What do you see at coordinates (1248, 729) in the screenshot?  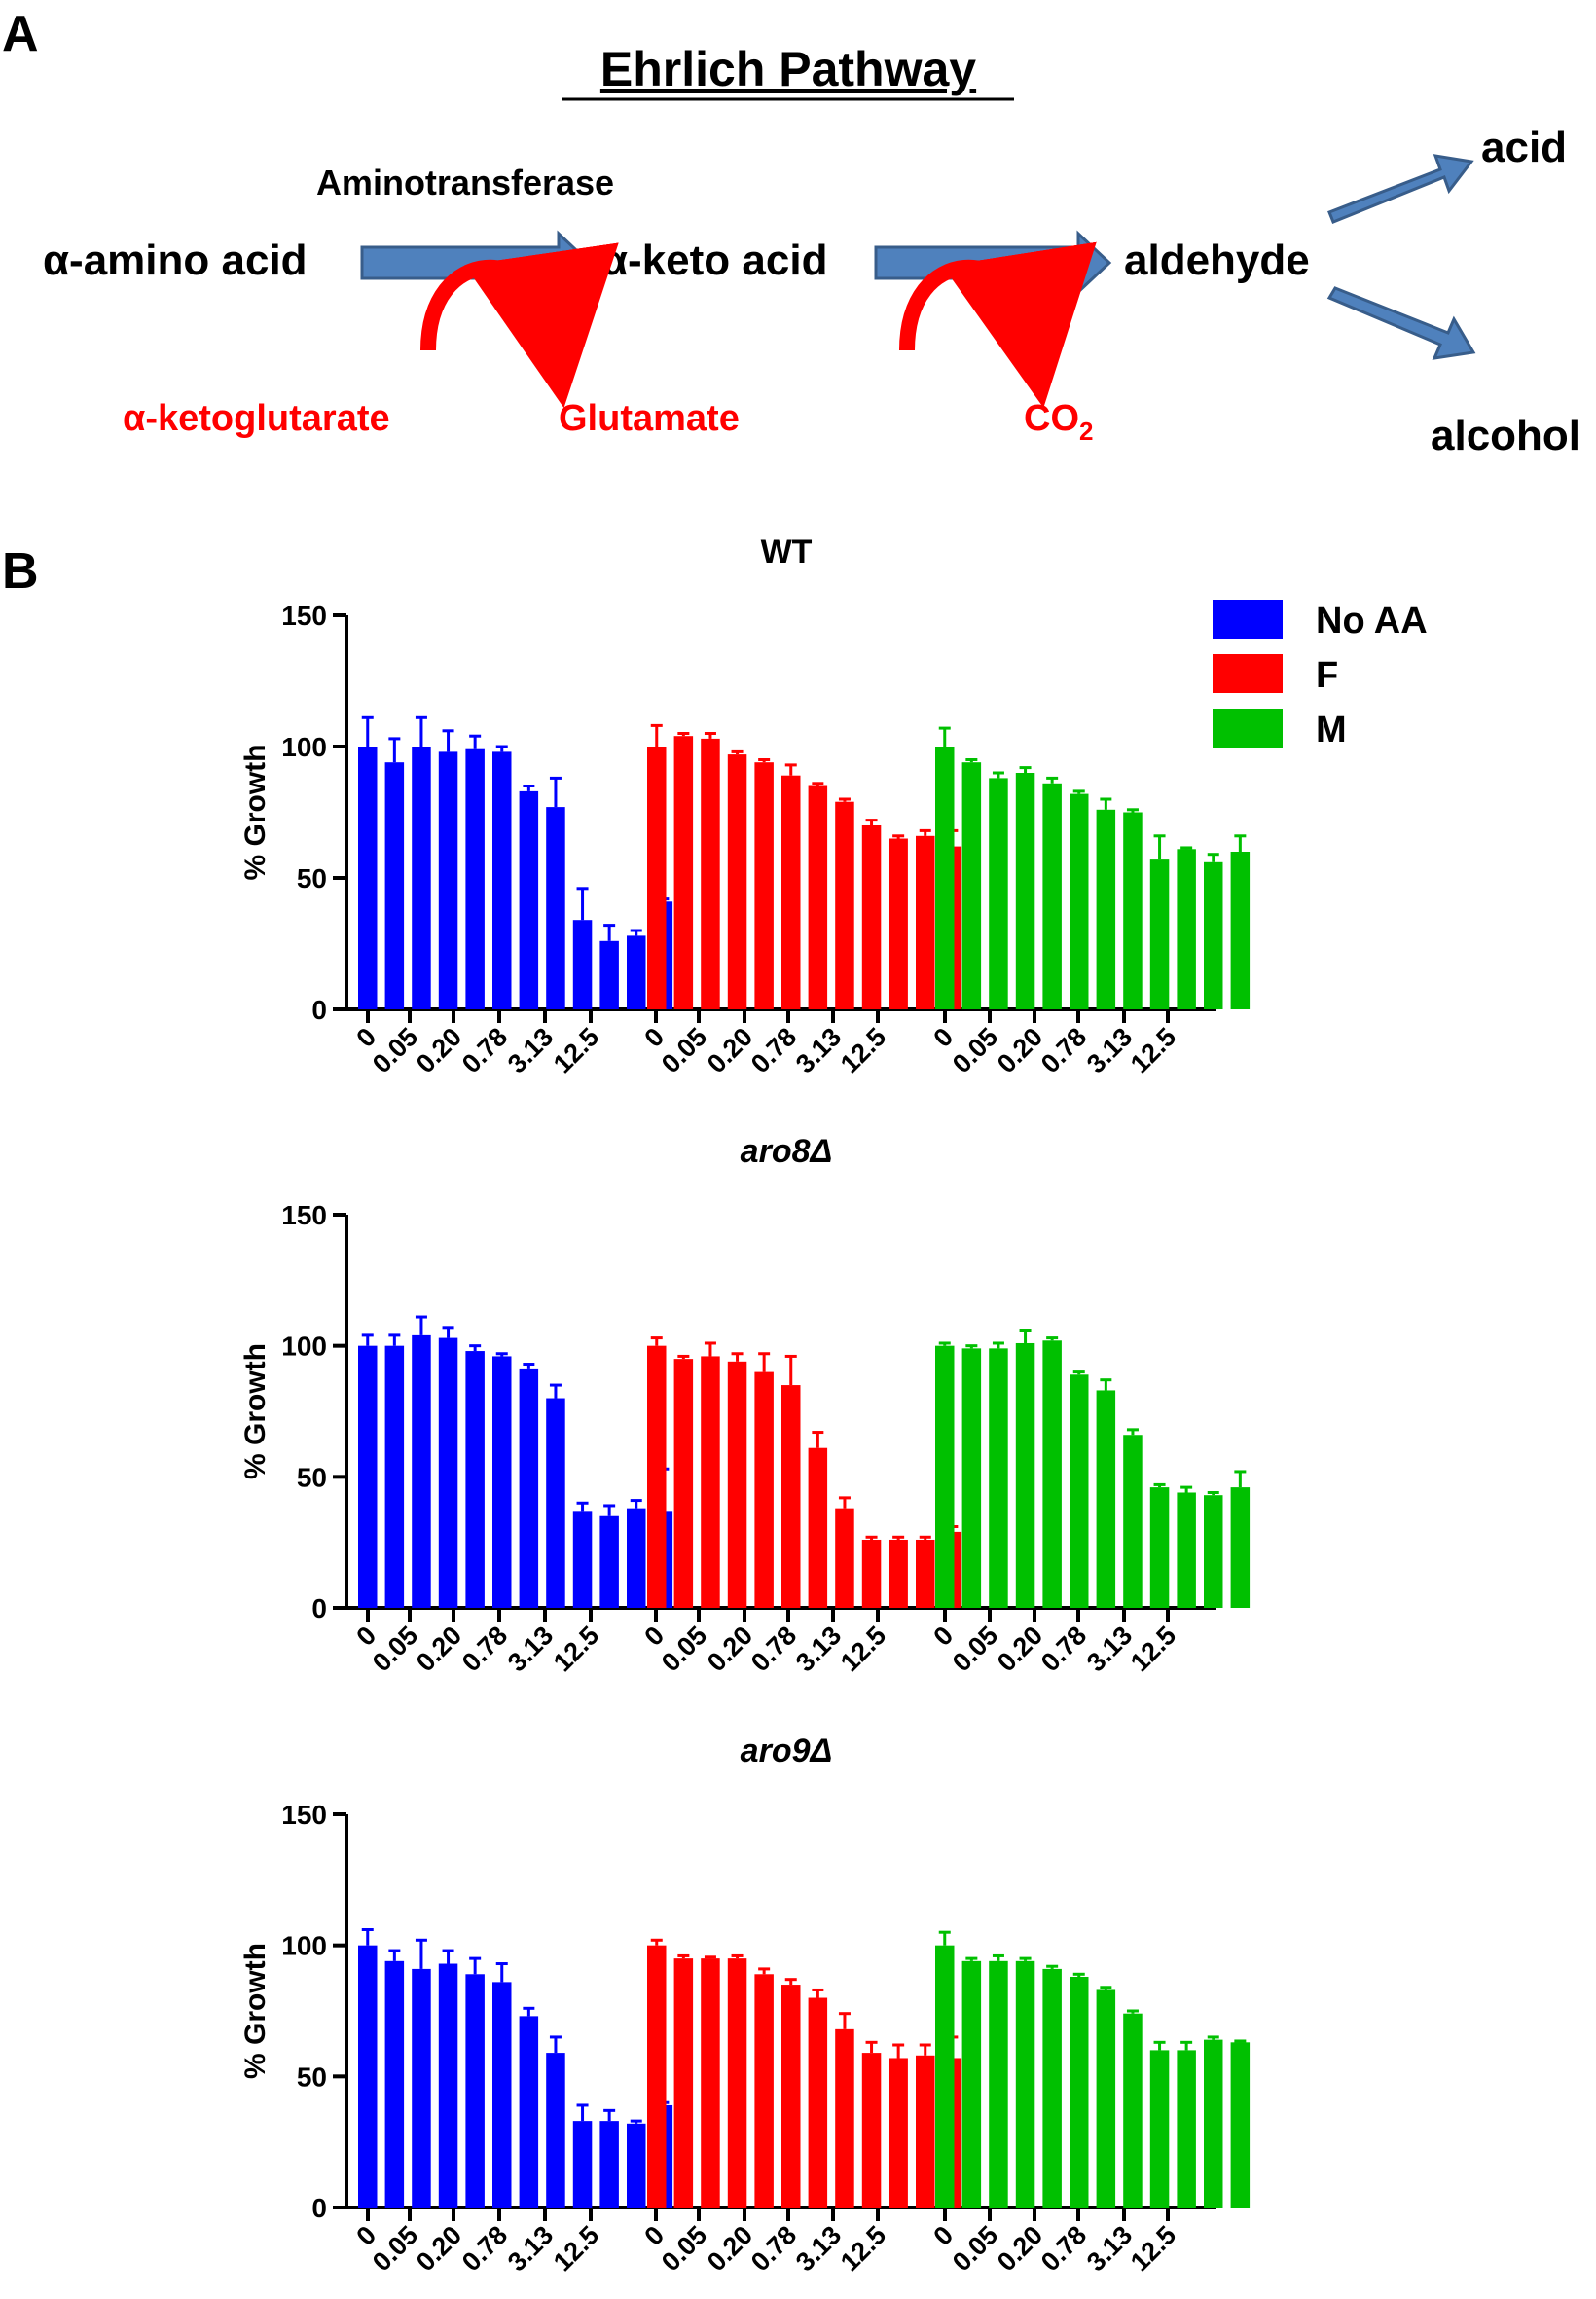 I see `legend-swatch` at bounding box center [1248, 729].